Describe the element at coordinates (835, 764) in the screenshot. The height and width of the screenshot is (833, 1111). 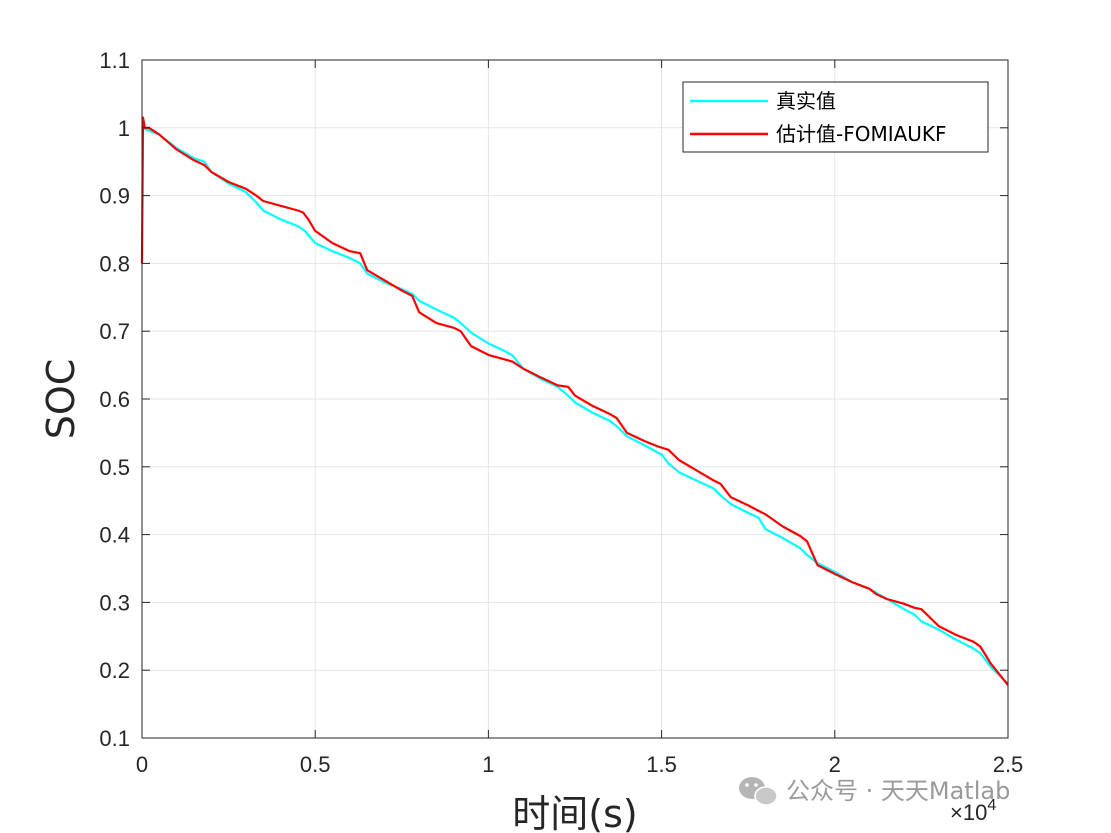
I see `x-tick-label: 2` at that location.